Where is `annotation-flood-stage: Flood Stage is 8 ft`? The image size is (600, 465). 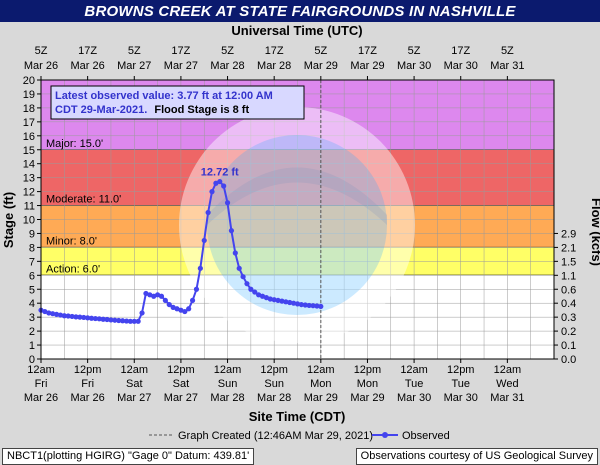
annotation-flood-stage: Flood Stage is 8 ft is located at coordinates (201, 110).